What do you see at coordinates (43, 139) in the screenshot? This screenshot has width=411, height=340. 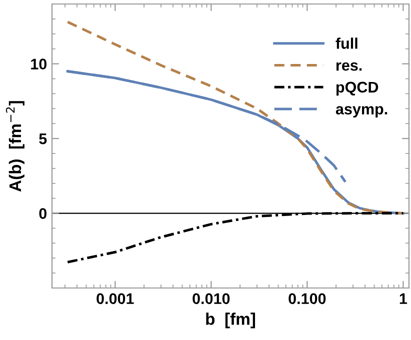 I see `y-tick-label: 5` at bounding box center [43, 139].